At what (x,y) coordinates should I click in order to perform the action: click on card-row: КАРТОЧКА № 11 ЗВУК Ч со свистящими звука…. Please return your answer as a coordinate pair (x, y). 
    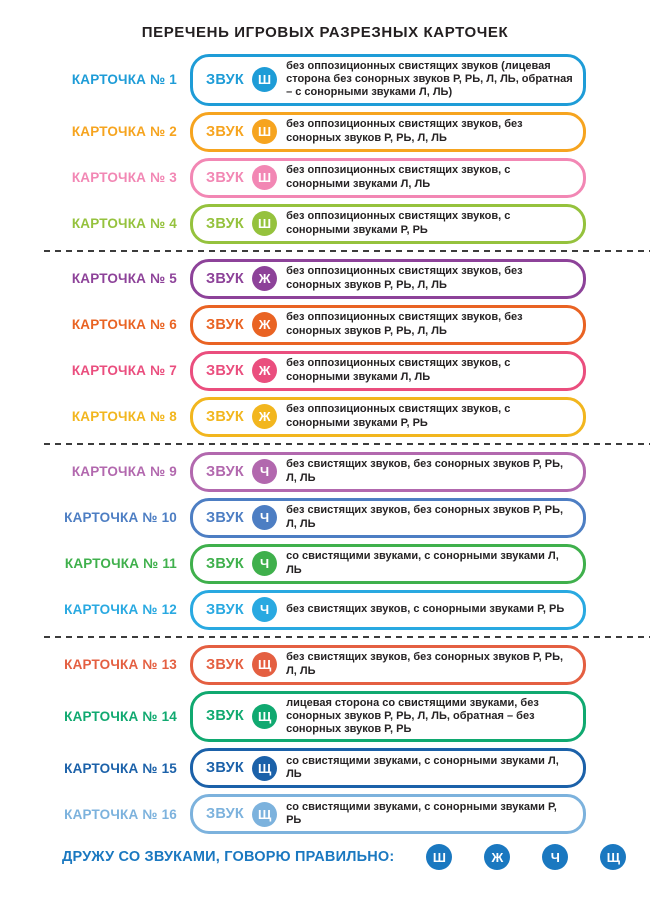
    Looking at the image, I should click on (293, 563).